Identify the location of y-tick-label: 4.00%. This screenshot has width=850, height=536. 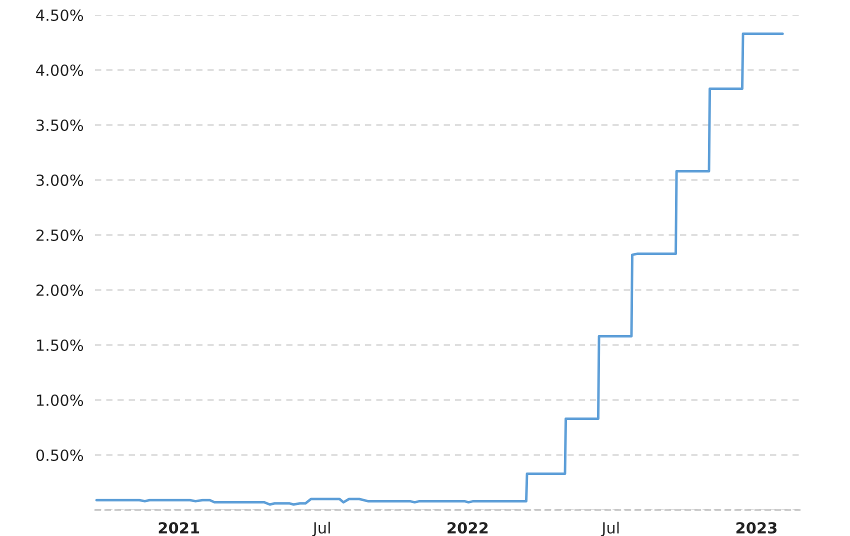
(60, 70).